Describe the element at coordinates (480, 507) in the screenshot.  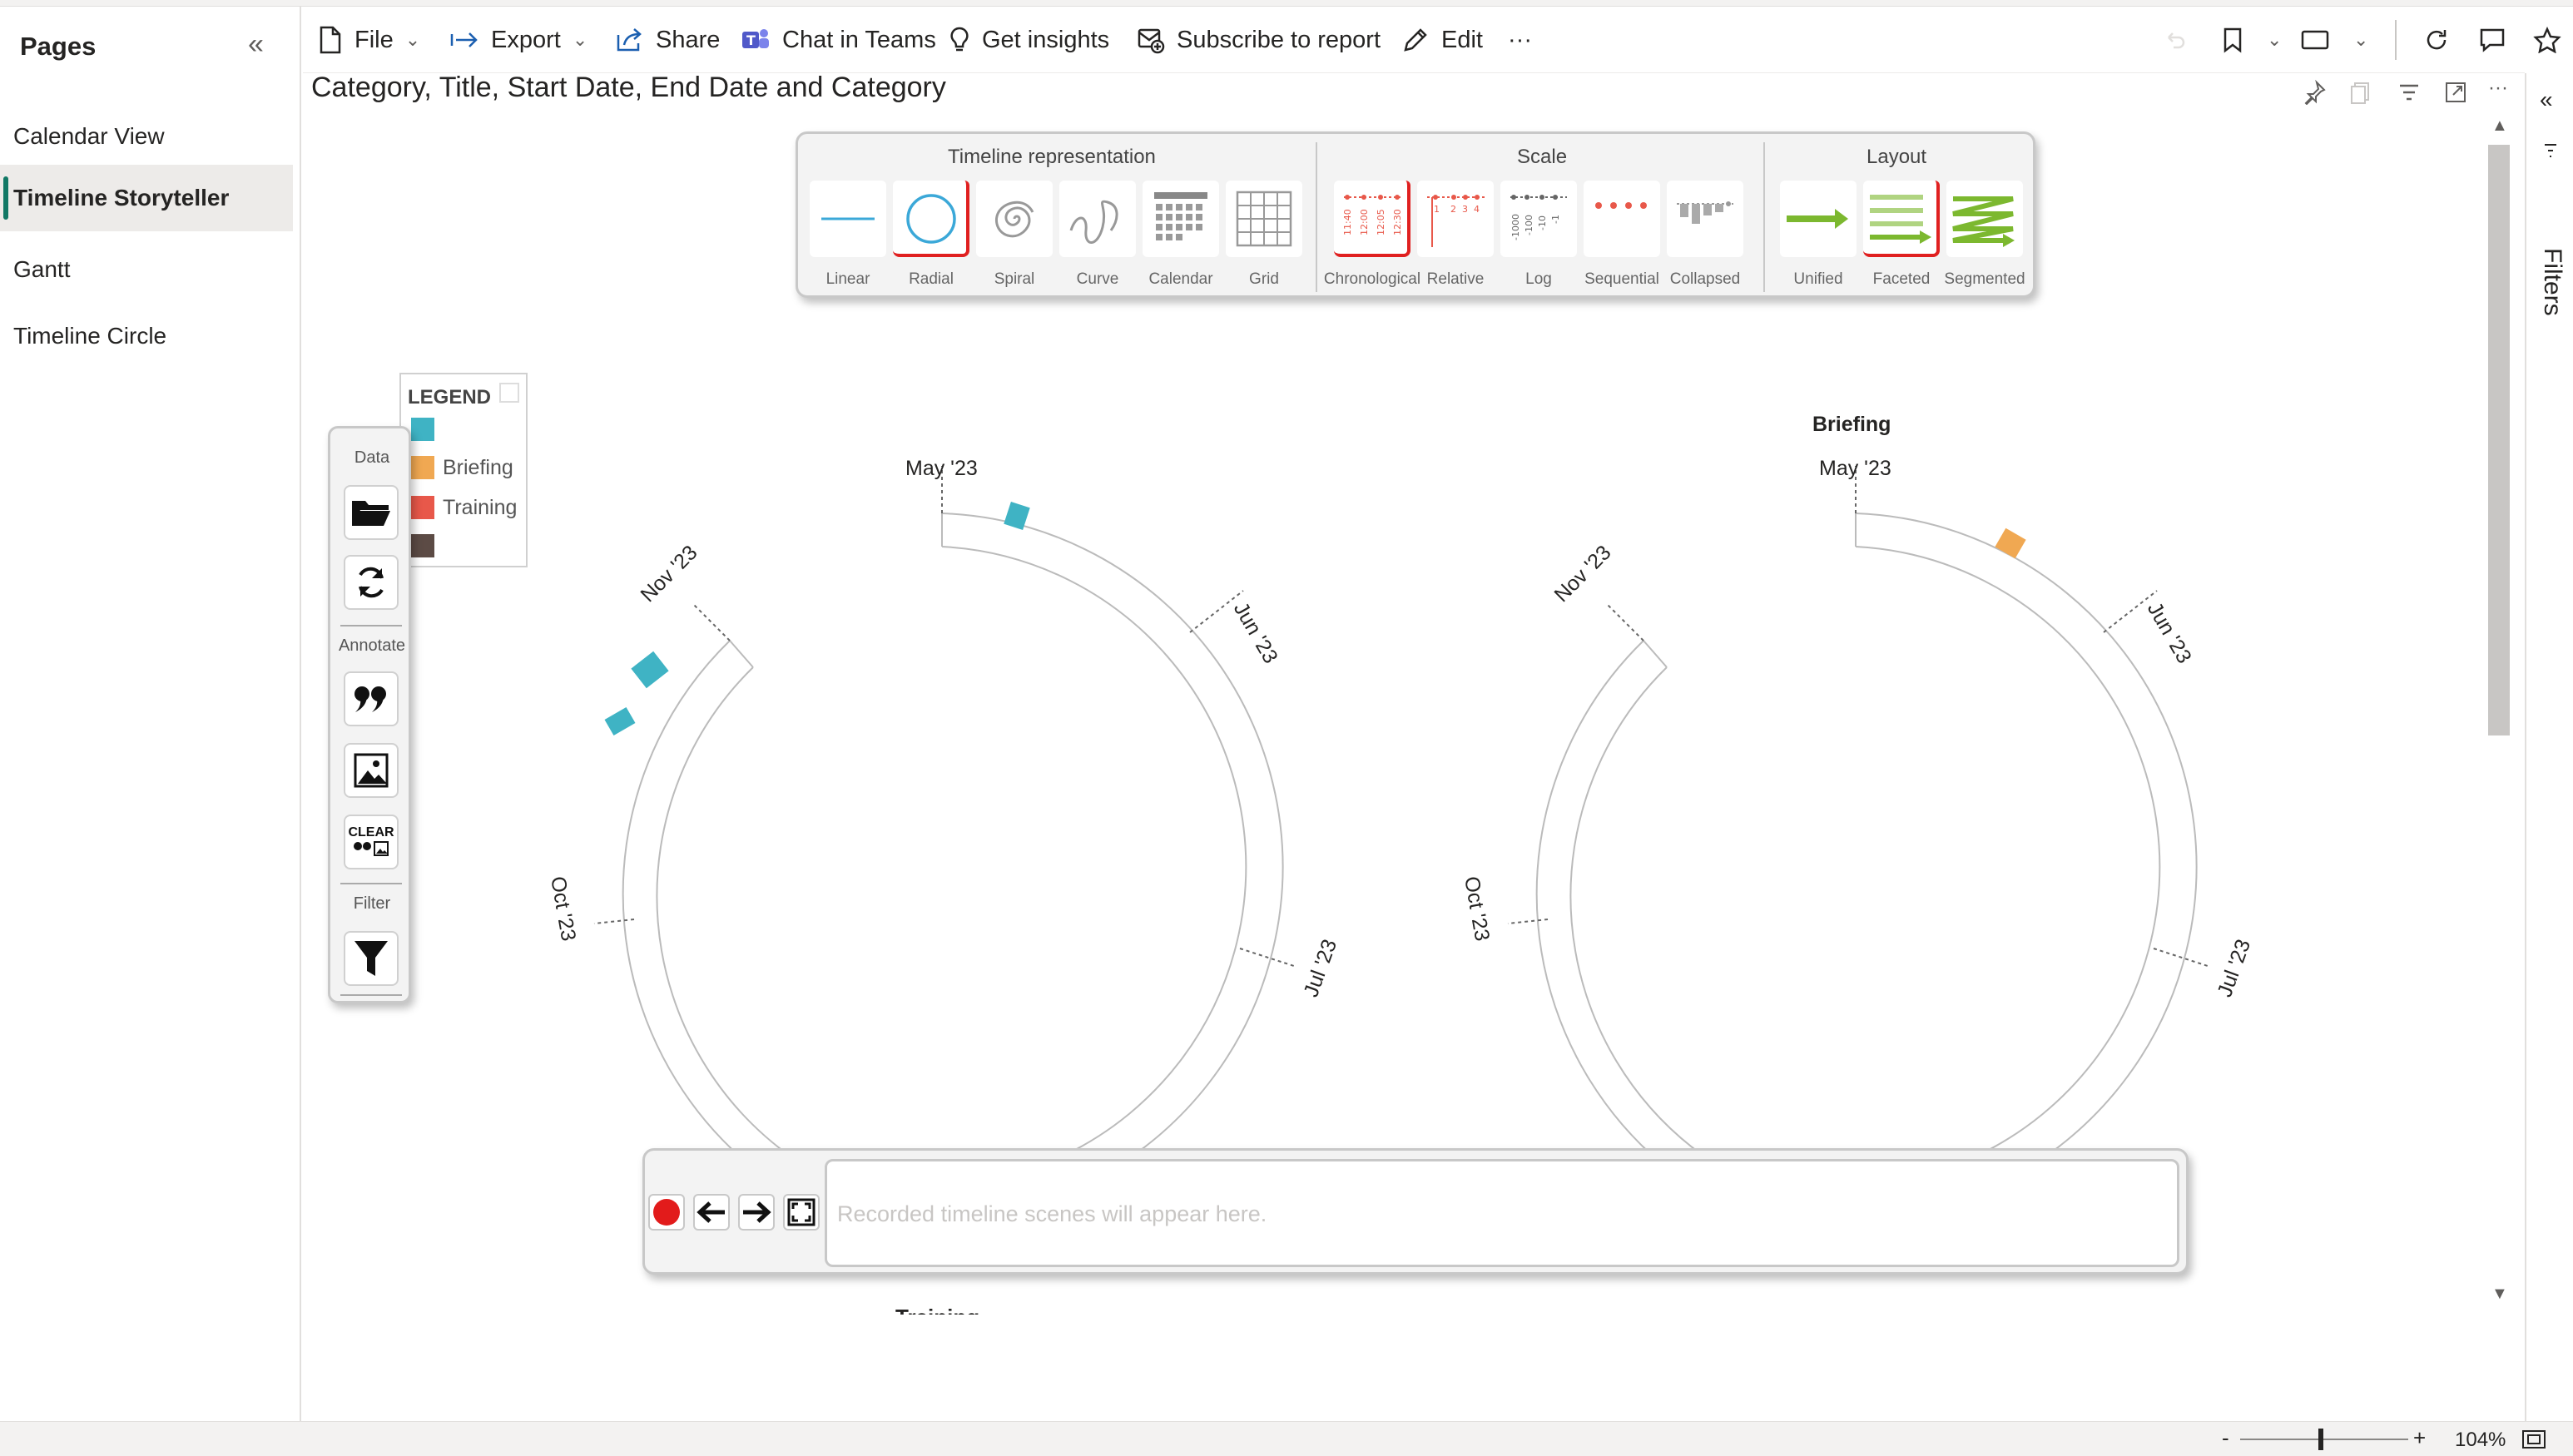
I see `legend-label: Training` at that location.